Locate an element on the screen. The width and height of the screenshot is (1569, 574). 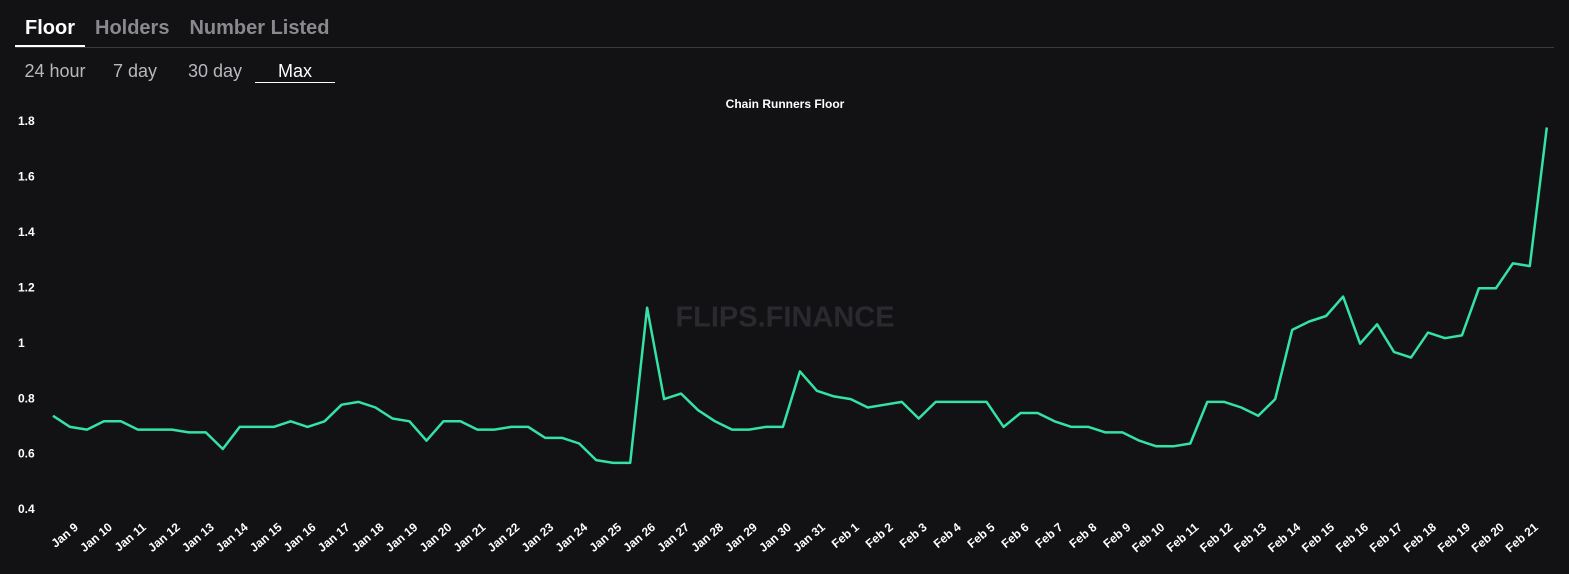
x-tick-label: Jan 9 is located at coordinates (64, 535).